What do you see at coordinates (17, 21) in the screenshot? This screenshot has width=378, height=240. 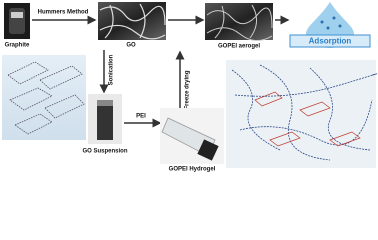 I see `graphite-image` at bounding box center [17, 21].